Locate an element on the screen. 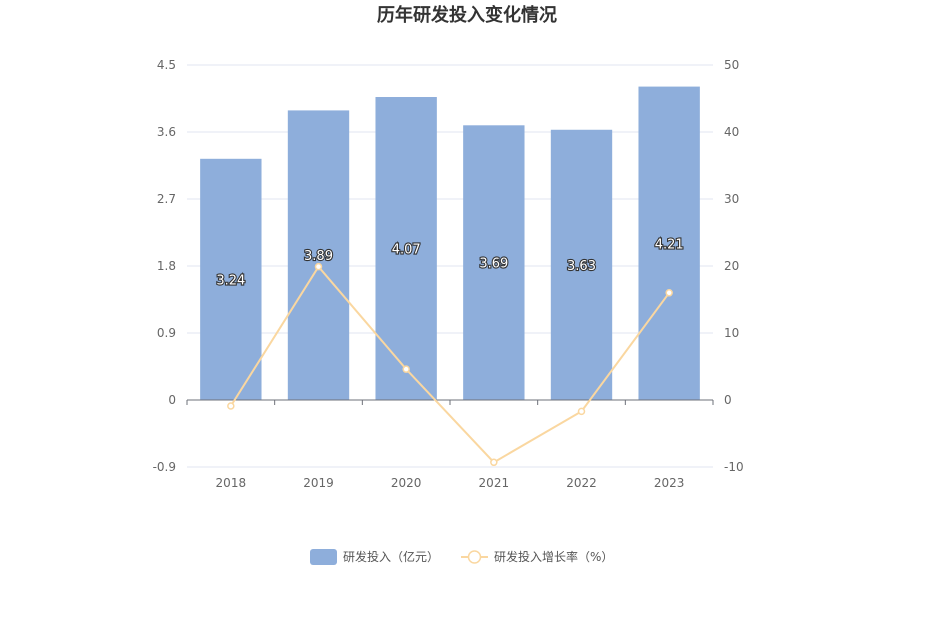 This screenshot has width=935, height=632. chart-title: 历年研发投入变化情况 is located at coordinates (467, 15).